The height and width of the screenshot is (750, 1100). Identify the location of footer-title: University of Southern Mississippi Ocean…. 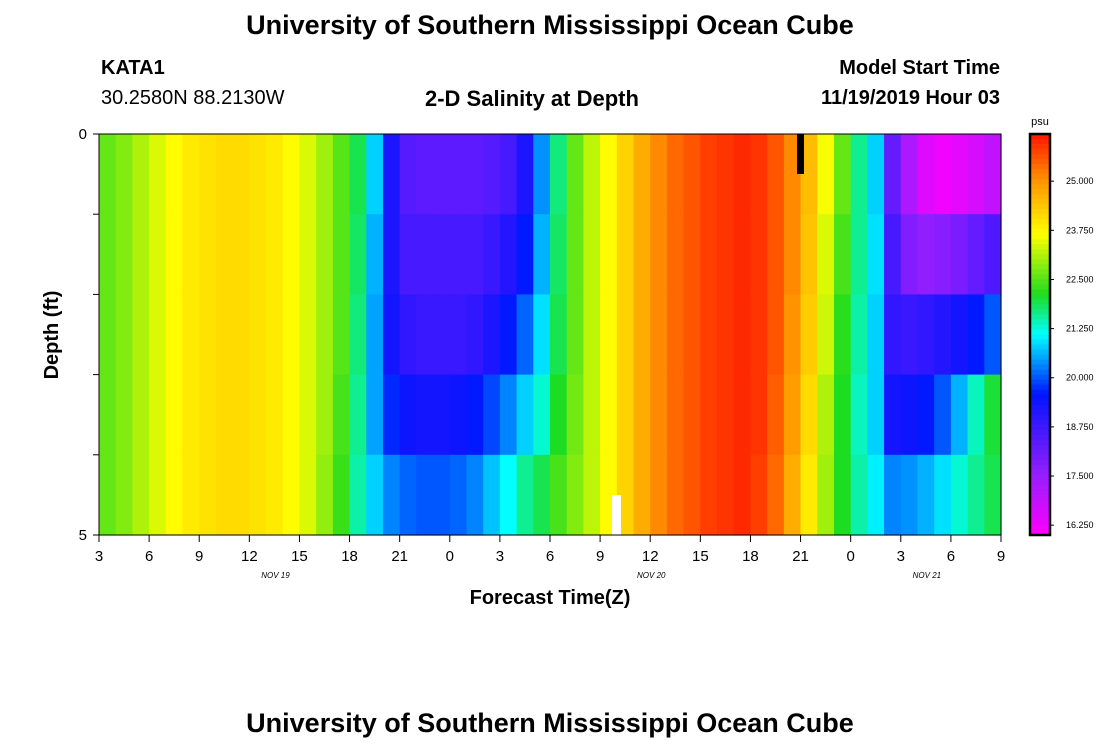
(550, 723).